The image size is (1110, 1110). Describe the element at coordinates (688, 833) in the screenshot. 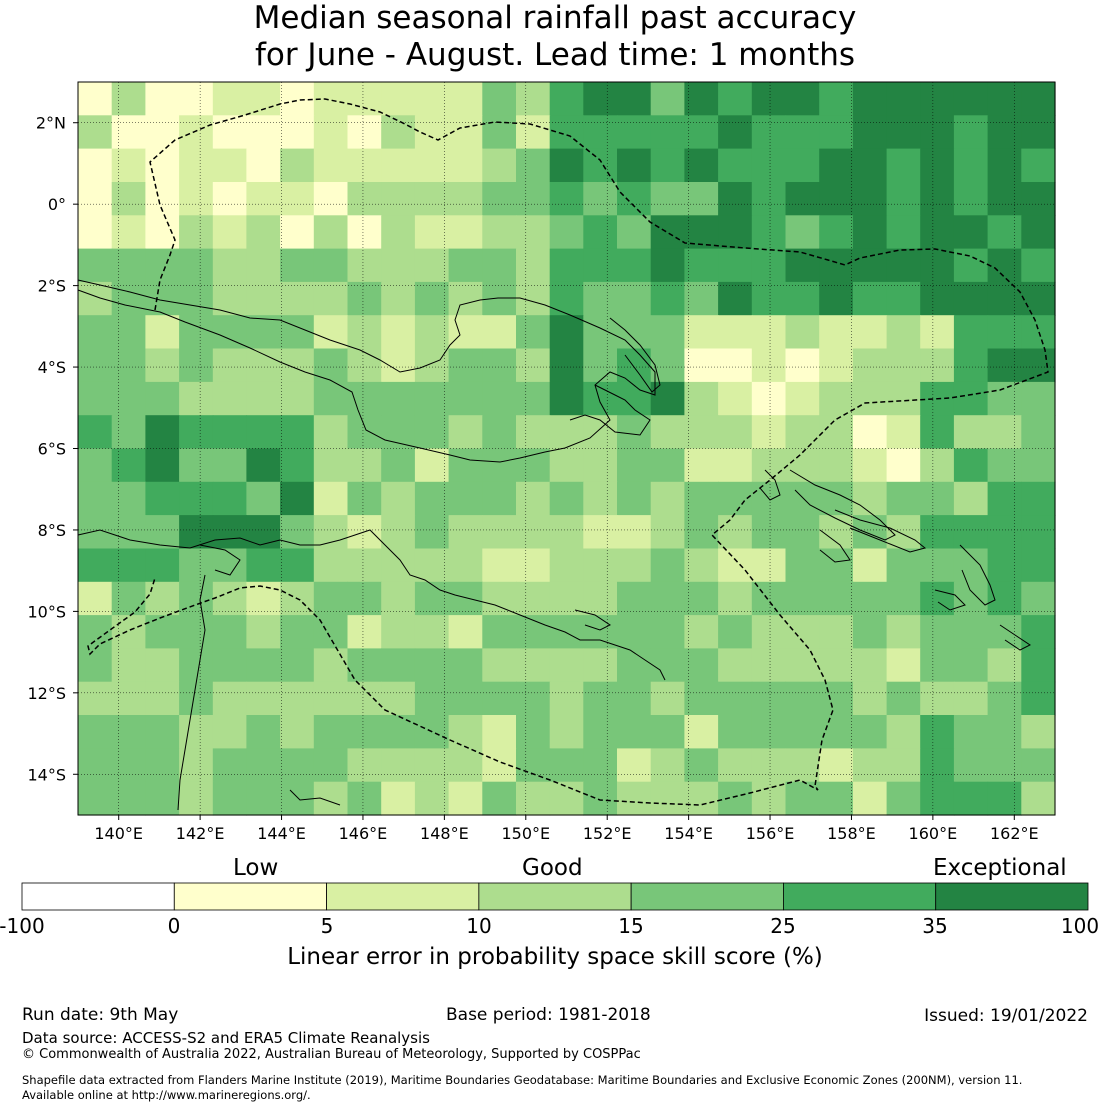

I see `x-tick-label: 154°E` at that location.